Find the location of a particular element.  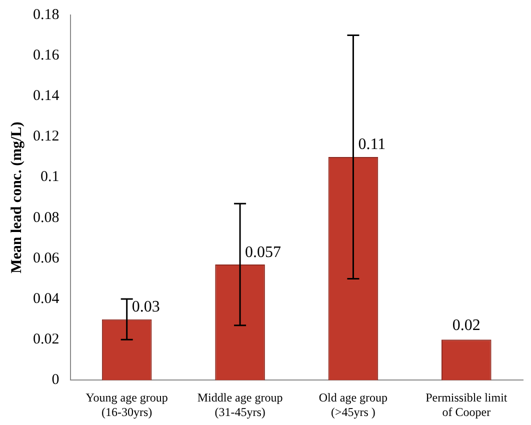

x-tick-label: Permissible limit of Cooper is located at coordinates (467, 404).